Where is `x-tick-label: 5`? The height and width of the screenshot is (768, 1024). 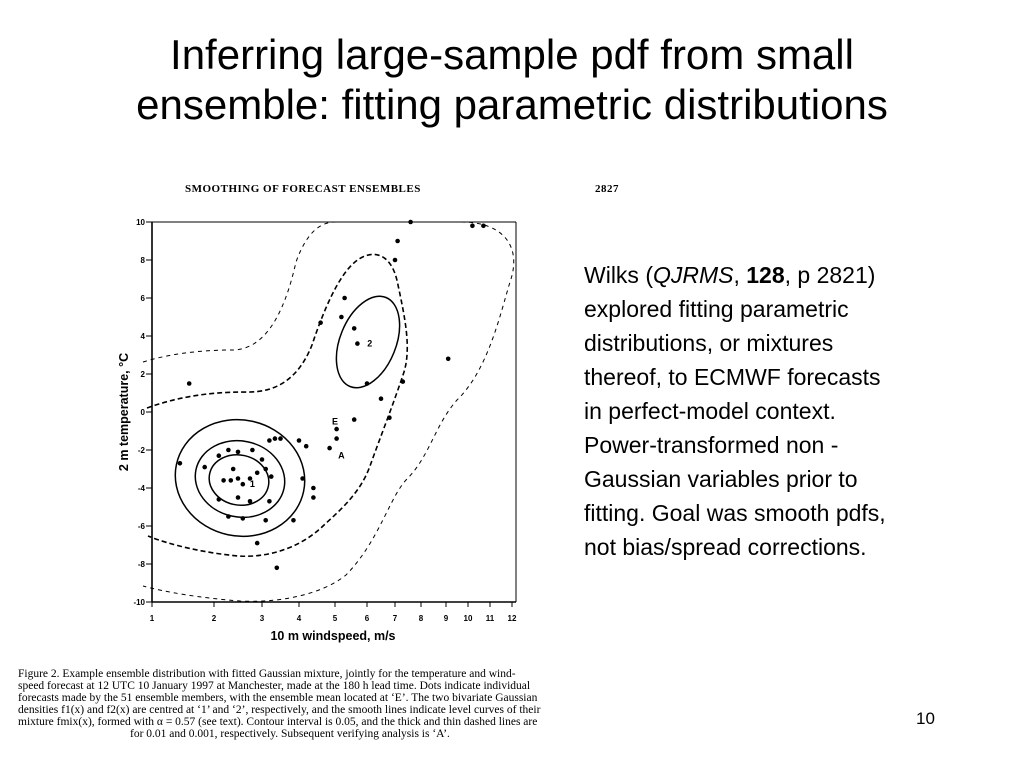
x-tick-label: 5 is located at coordinates (335, 618).